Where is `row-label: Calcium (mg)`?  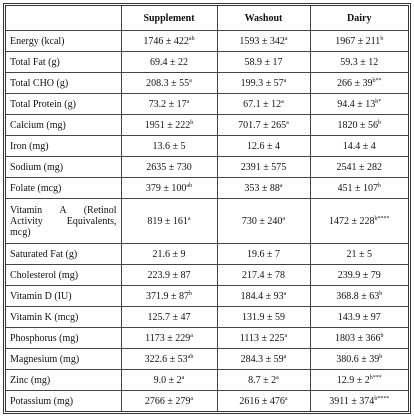
row-label: Calcium (mg) is located at coordinates (64, 125).